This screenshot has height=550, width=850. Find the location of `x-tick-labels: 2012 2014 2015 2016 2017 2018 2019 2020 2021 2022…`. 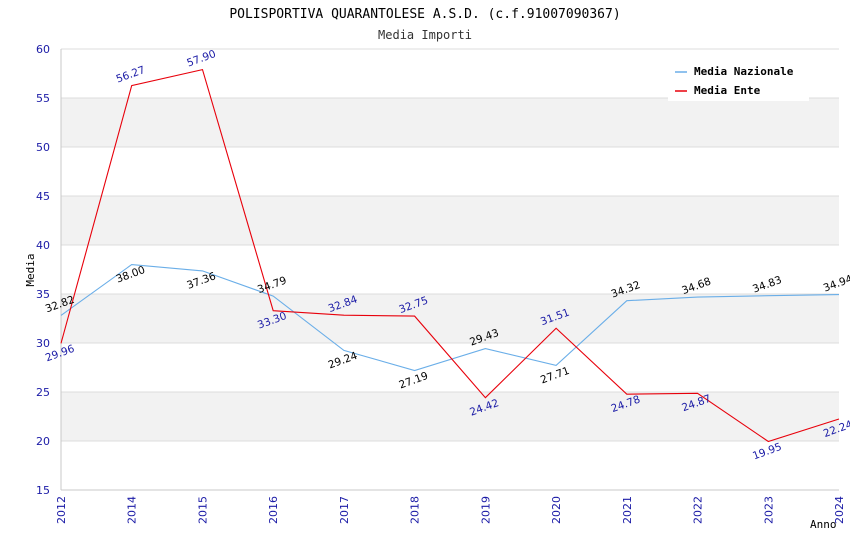

x-tick-labels: 2012 2014 2015 2016 2017 2018 2019 2020 2021 2022… is located at coordinates (450, 510).